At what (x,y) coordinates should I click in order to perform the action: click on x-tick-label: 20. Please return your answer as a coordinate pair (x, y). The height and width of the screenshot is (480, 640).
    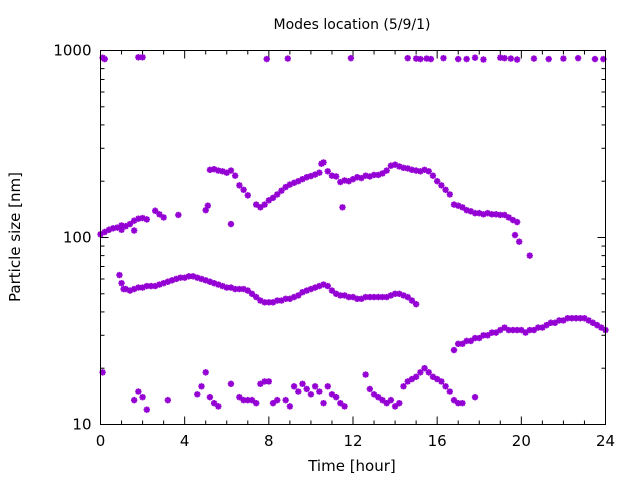
    Looking at the image, I should click on (521, 441).